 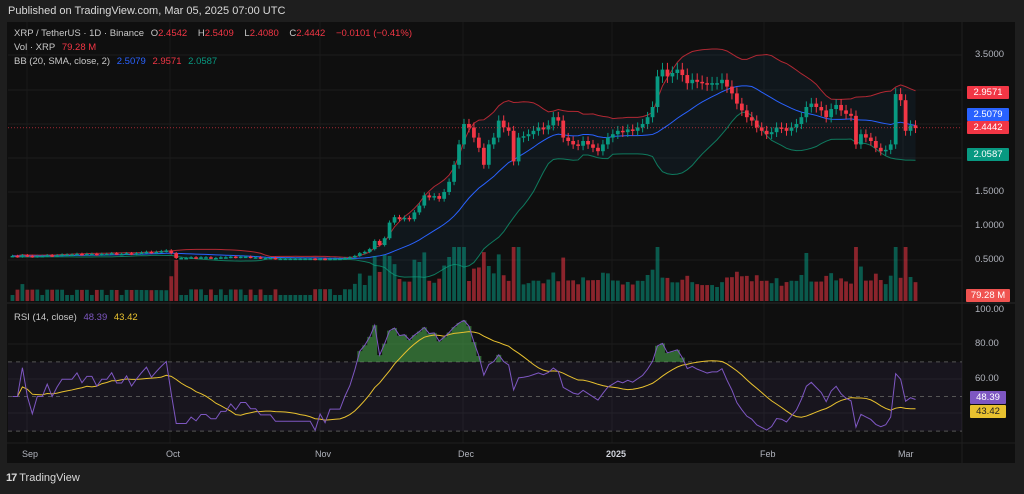 What do you see at coordinates (988, 114) in the screenshot?
I see `bb-basis-tag: 2.5079` at bounding box center [988, 114].